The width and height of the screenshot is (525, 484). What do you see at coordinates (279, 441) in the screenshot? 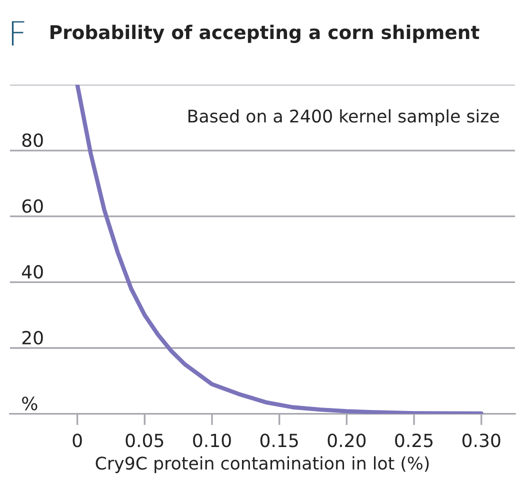
I see `x-tick-label: 0.15` at bounding box center [279, 441].